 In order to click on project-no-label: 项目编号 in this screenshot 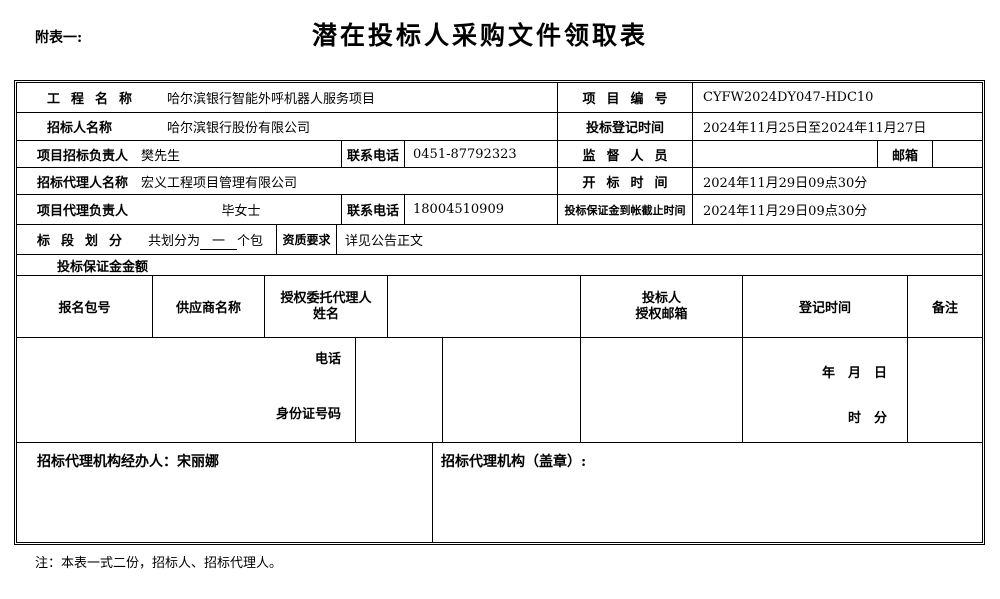, I will do `click(630, 99)`.